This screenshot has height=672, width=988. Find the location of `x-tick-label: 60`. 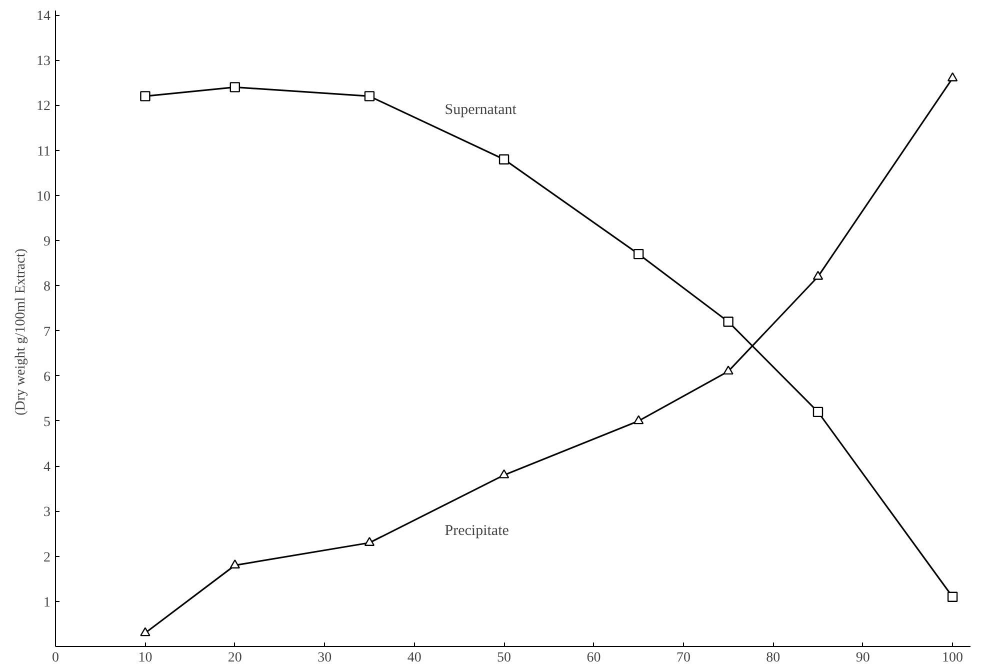

x-tick-label: 60 is located at coordinates (593, 658).